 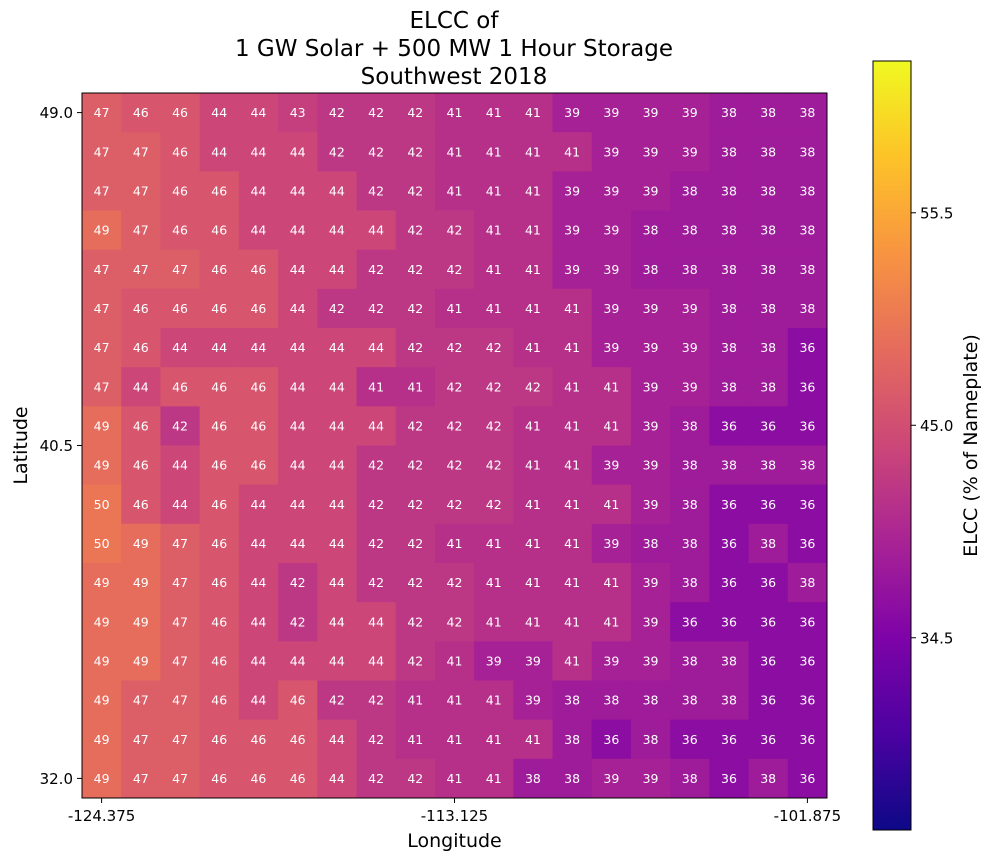 What do you see at coordinates (455, 21) in the screenshot?
I see `chart-title-line-1: ELCC of` at bounding box center [455, 21].